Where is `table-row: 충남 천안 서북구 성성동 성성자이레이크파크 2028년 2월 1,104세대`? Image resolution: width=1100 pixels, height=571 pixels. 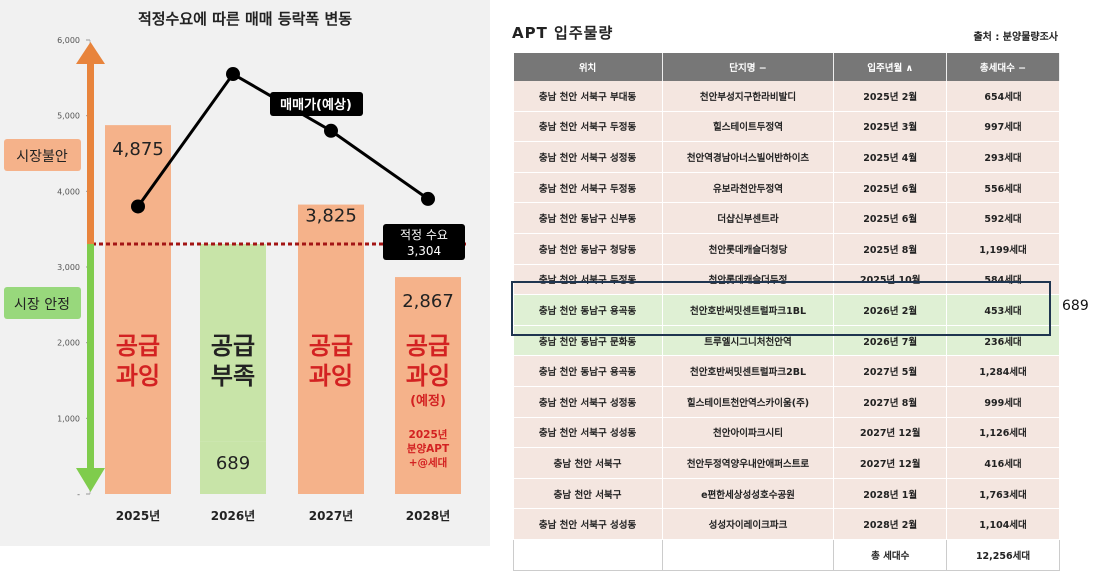 table-row: 충남 천안 서북구 성성동 성성자이레이크파크 2028년 2월 1,104세대 is located at coordinates (786, 524).